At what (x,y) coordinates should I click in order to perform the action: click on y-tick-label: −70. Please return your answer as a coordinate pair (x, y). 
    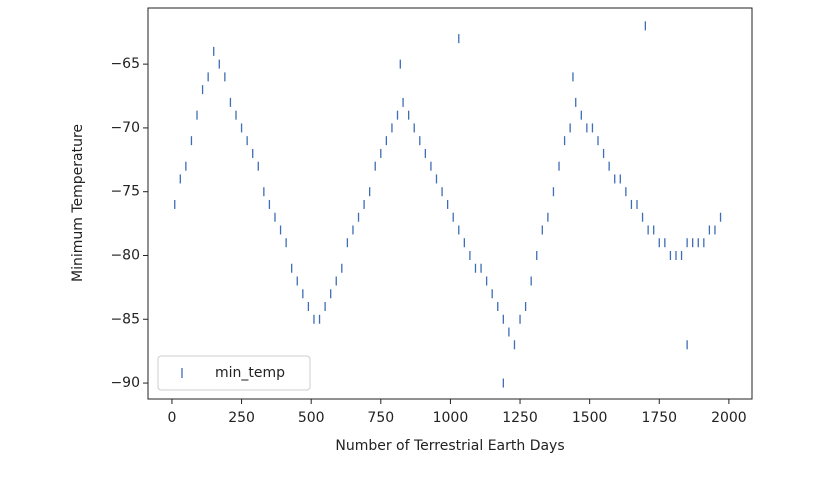
    Looking at the image, I should click on (125, 128).